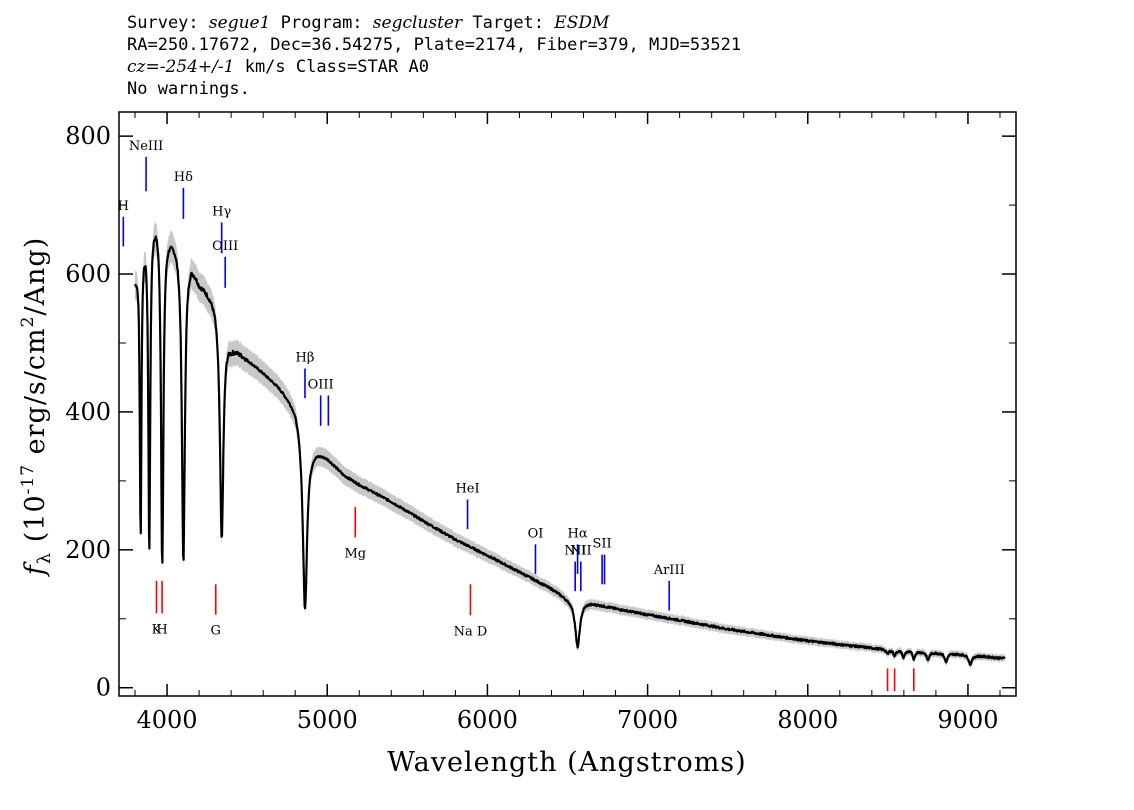 The height and width of the screenshot is (810, 1134). What do you see at coordinates (278, 67) in the screenshot?
I see `header-line-3: cz=-254+/-1 km/s Class=STAR A0` at bounding box center [278, 67].